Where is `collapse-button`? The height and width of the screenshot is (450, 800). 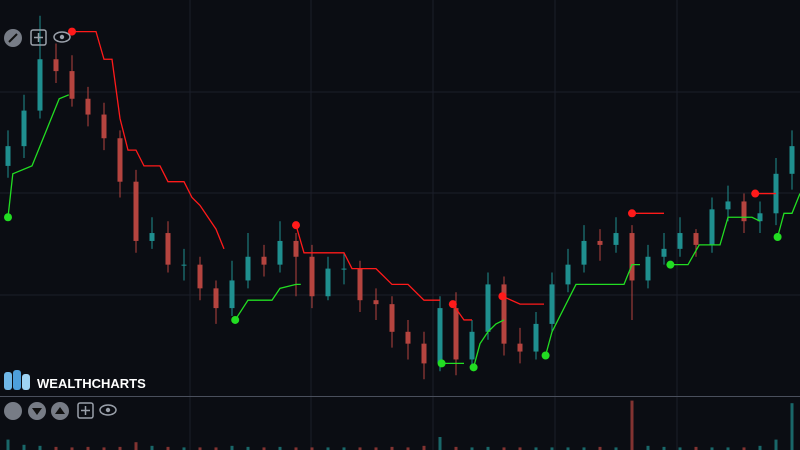
collapse-button is located at coordinates (13, 411).